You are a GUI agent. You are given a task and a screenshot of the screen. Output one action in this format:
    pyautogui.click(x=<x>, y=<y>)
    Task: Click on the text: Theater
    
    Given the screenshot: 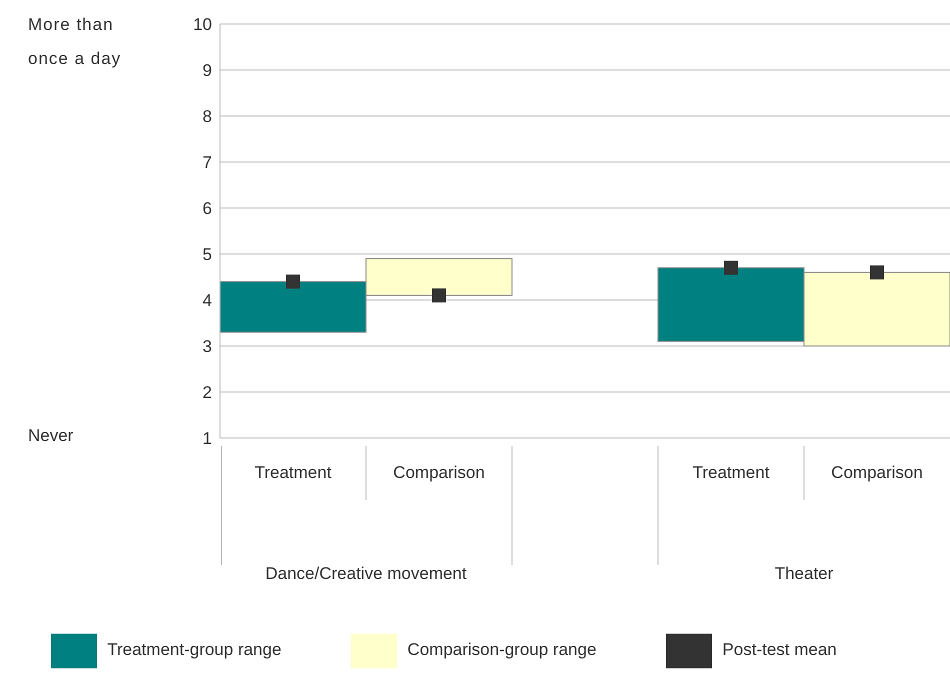 What is the action you would take?
    pyautogui.click(x=804, y=573)
    